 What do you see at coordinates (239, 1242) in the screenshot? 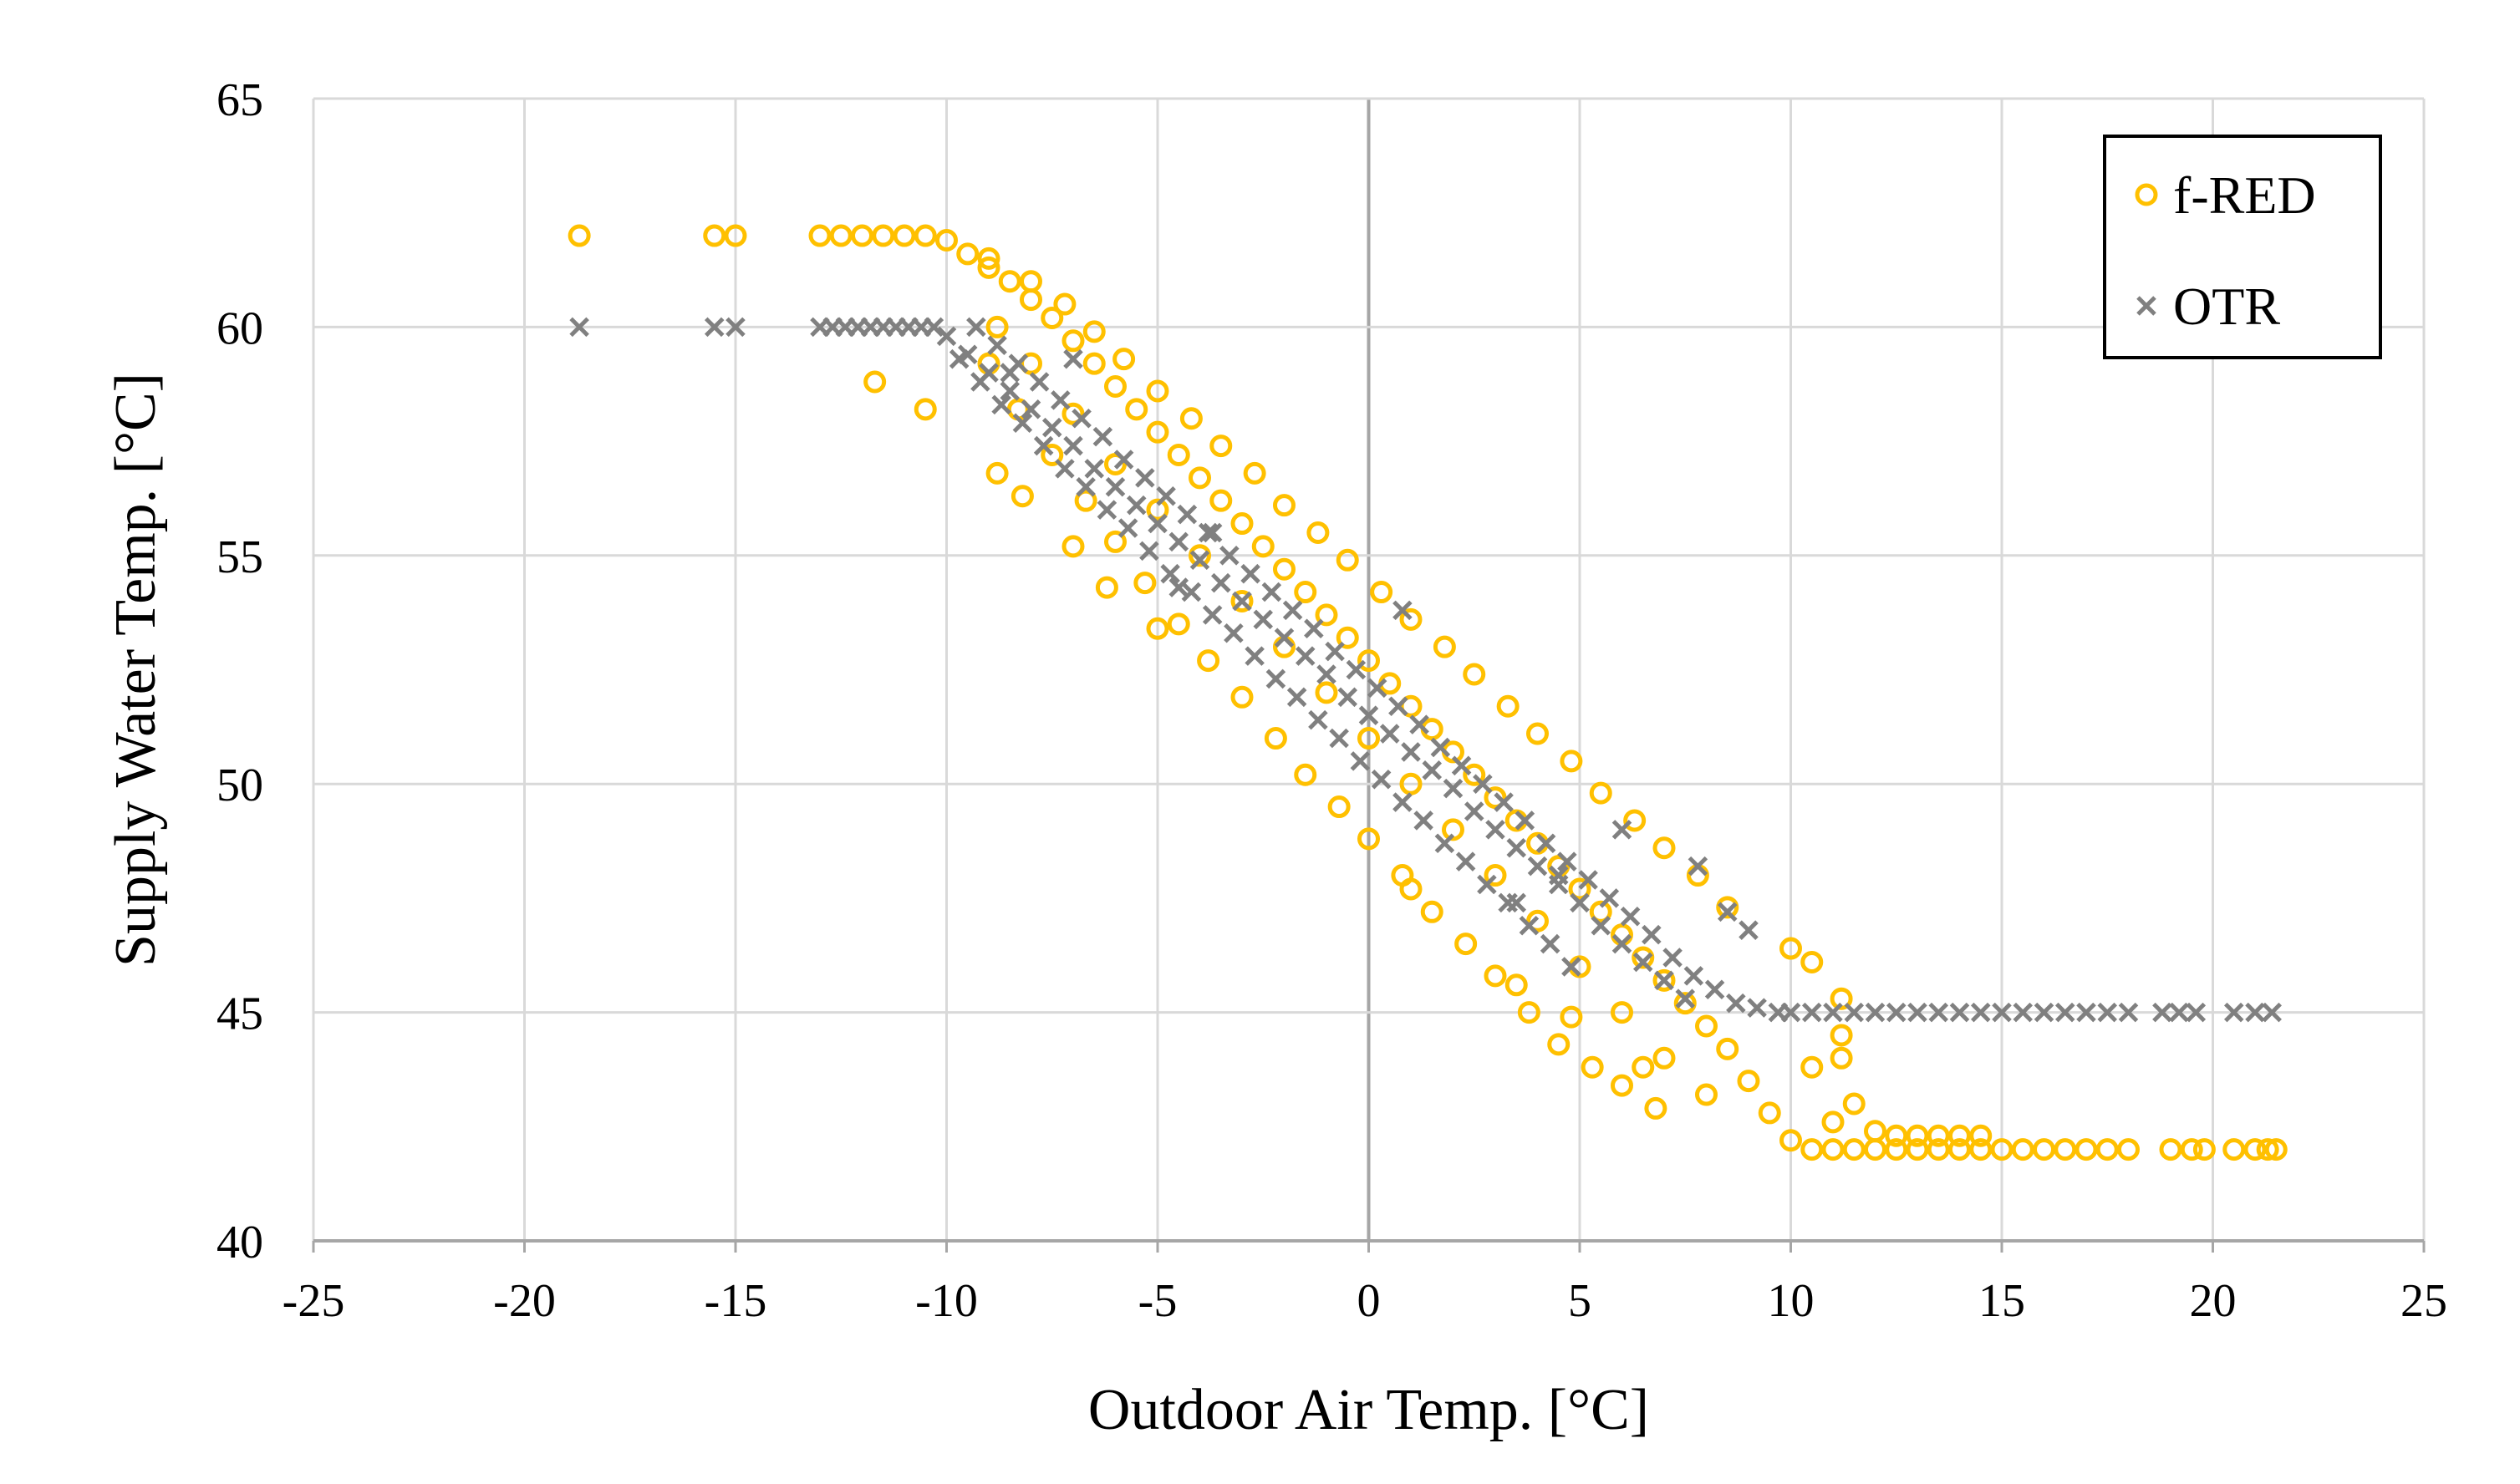
I see `y-tick-label: 40` at bounding box center [239, 1242].